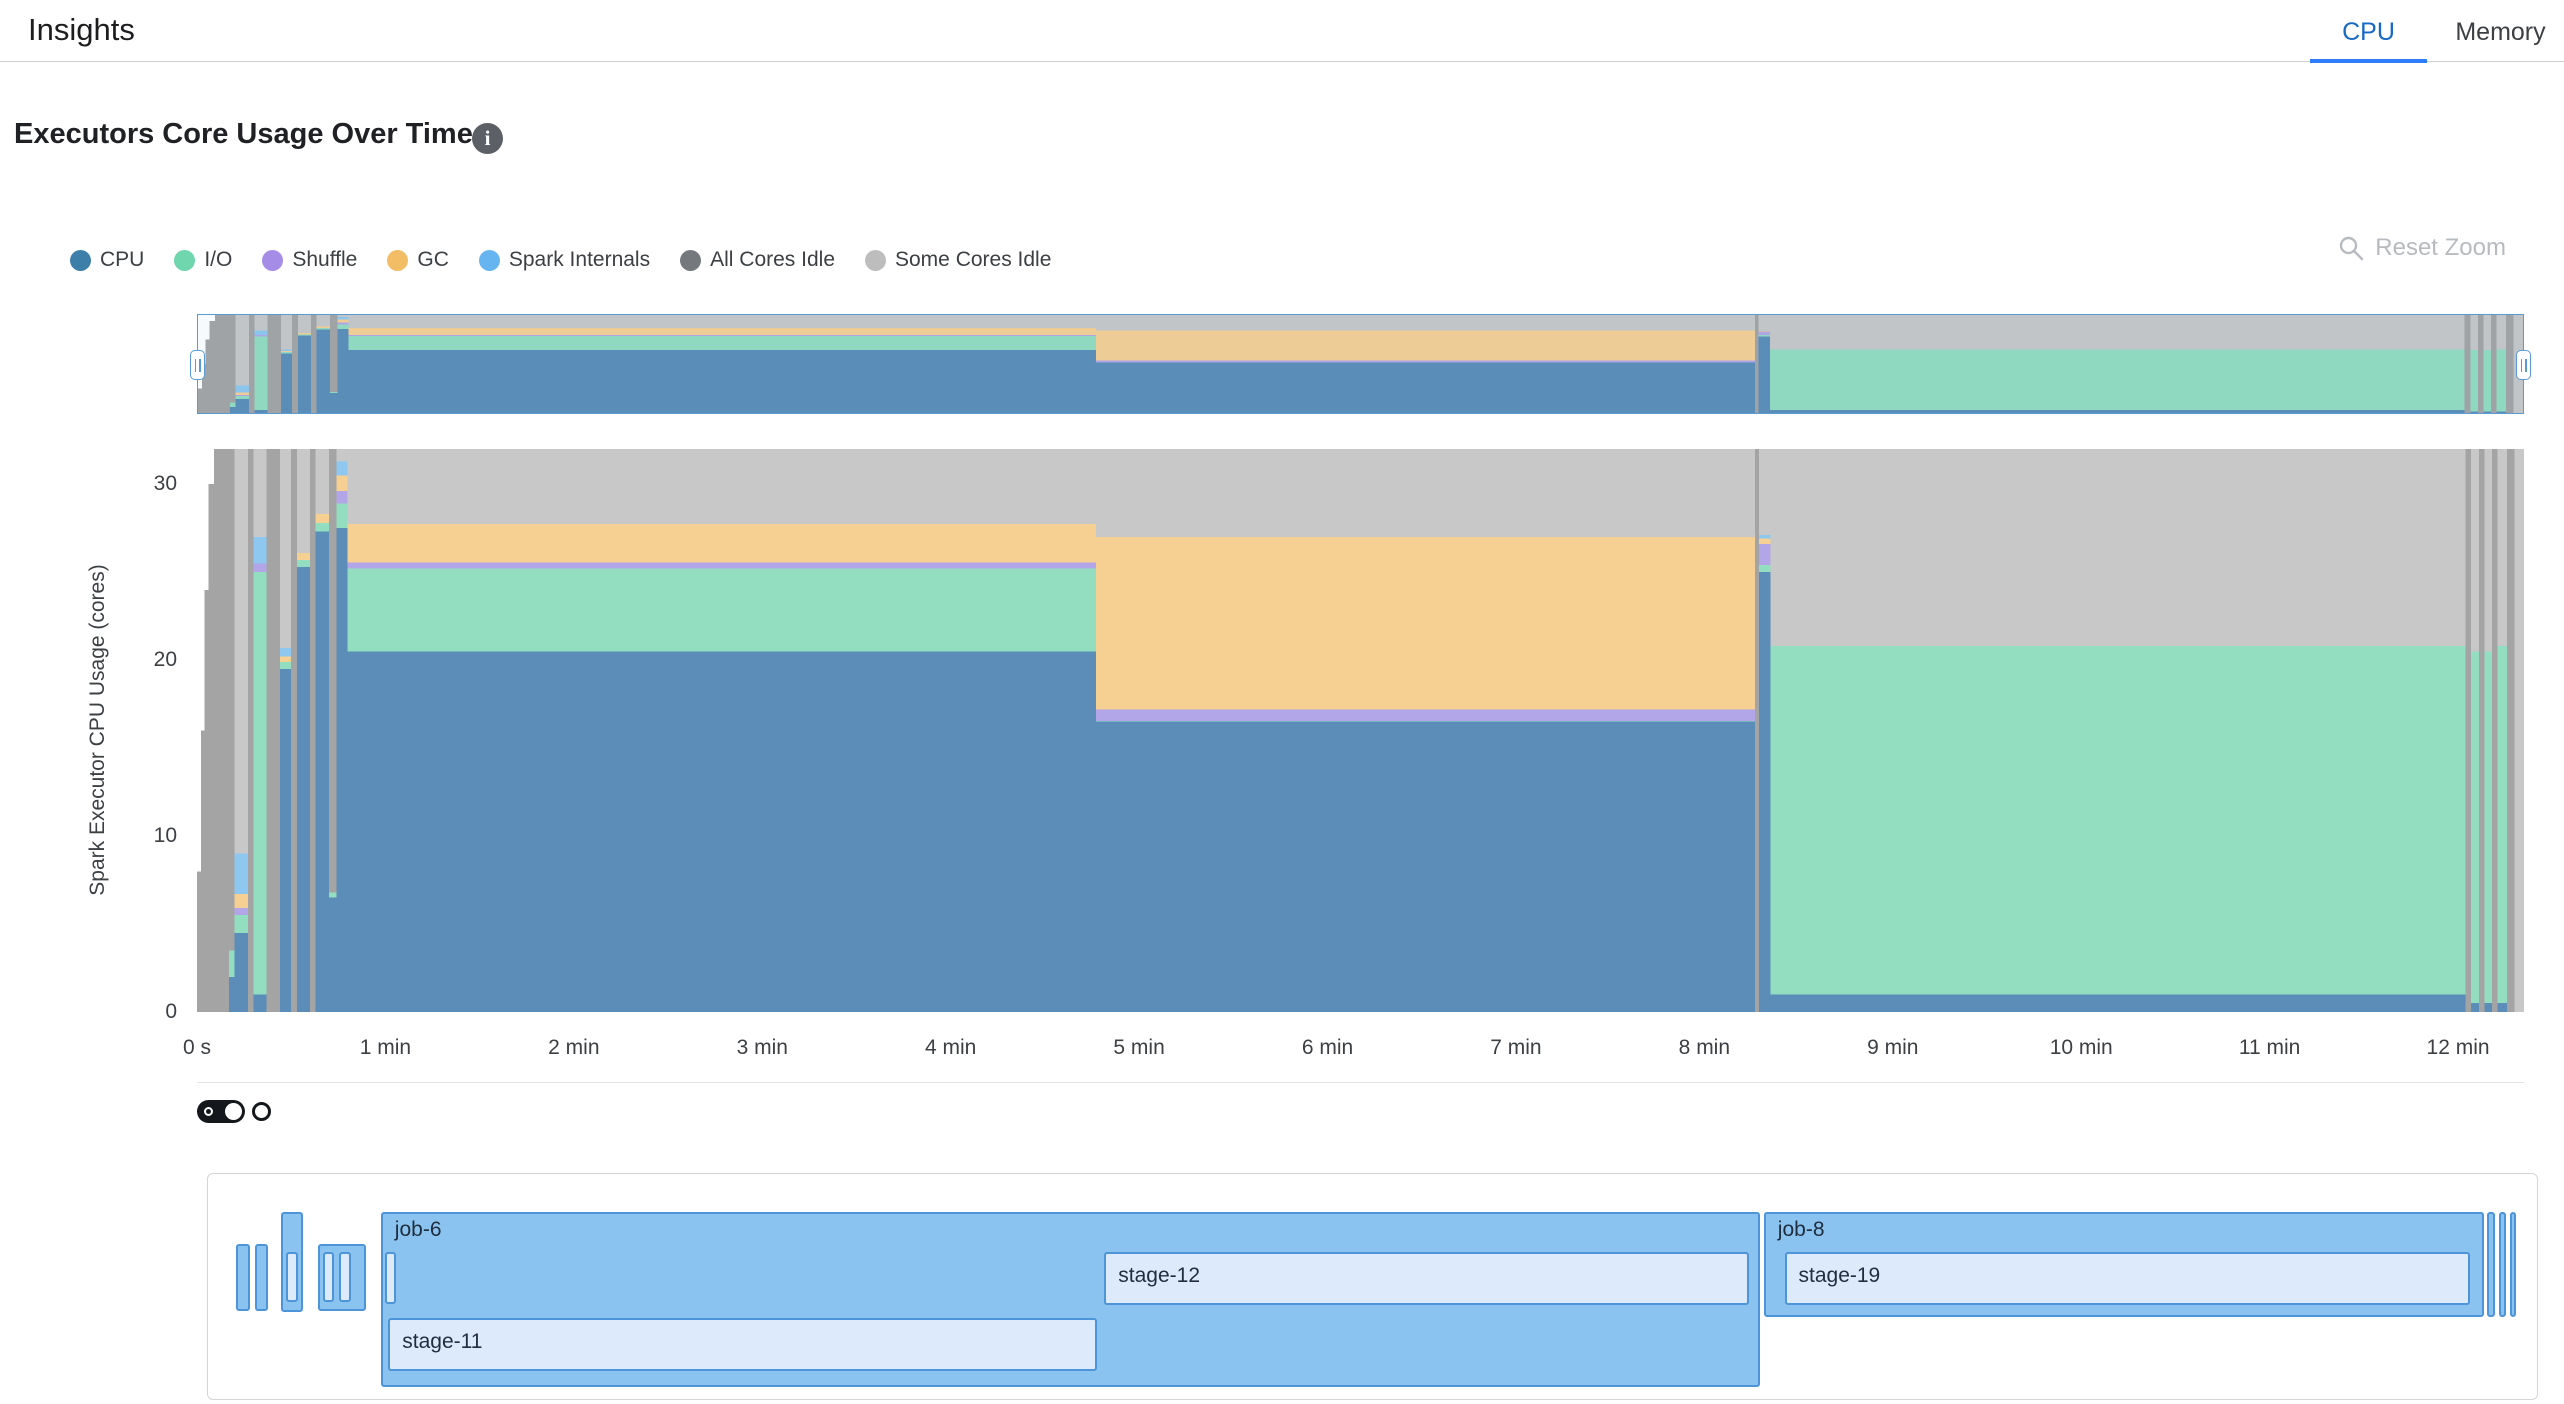  What do you see at coordinates (97, 730) in the screenshot?
I see `y-axis-title: Spark Executor CPU Usage (cores)` at bounding box center [97, 730].